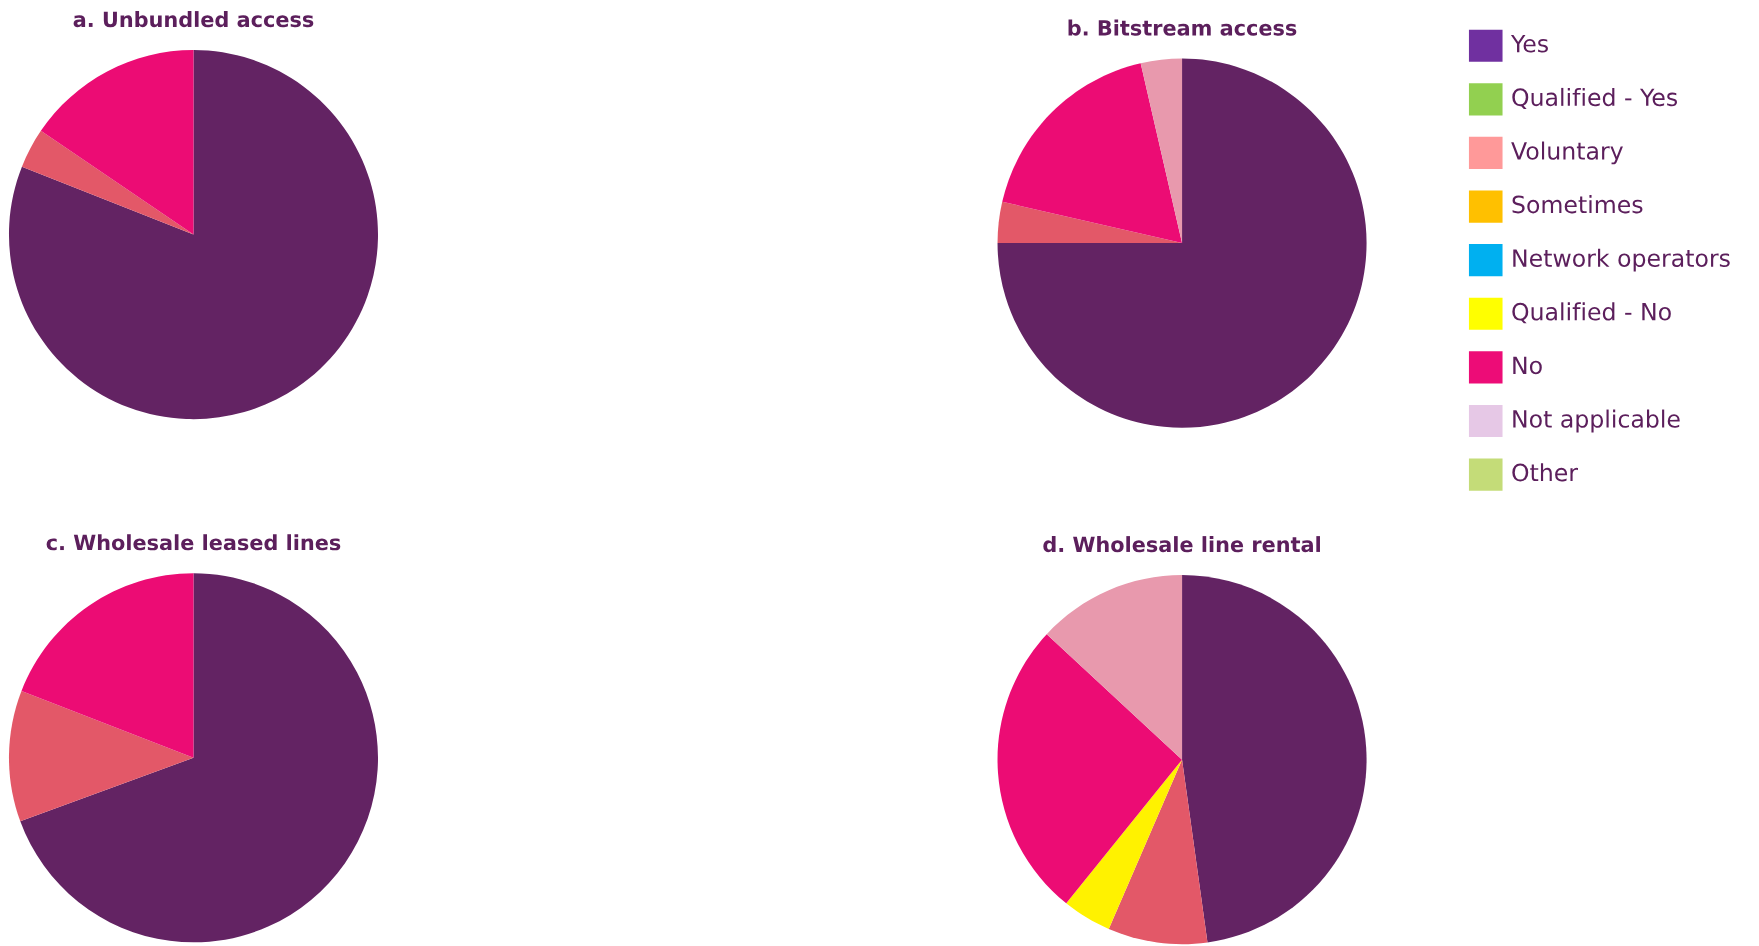  Describe the element at coordinates (1567, 153) in the screenshot. I see `category-label: Voluntary` at that location.